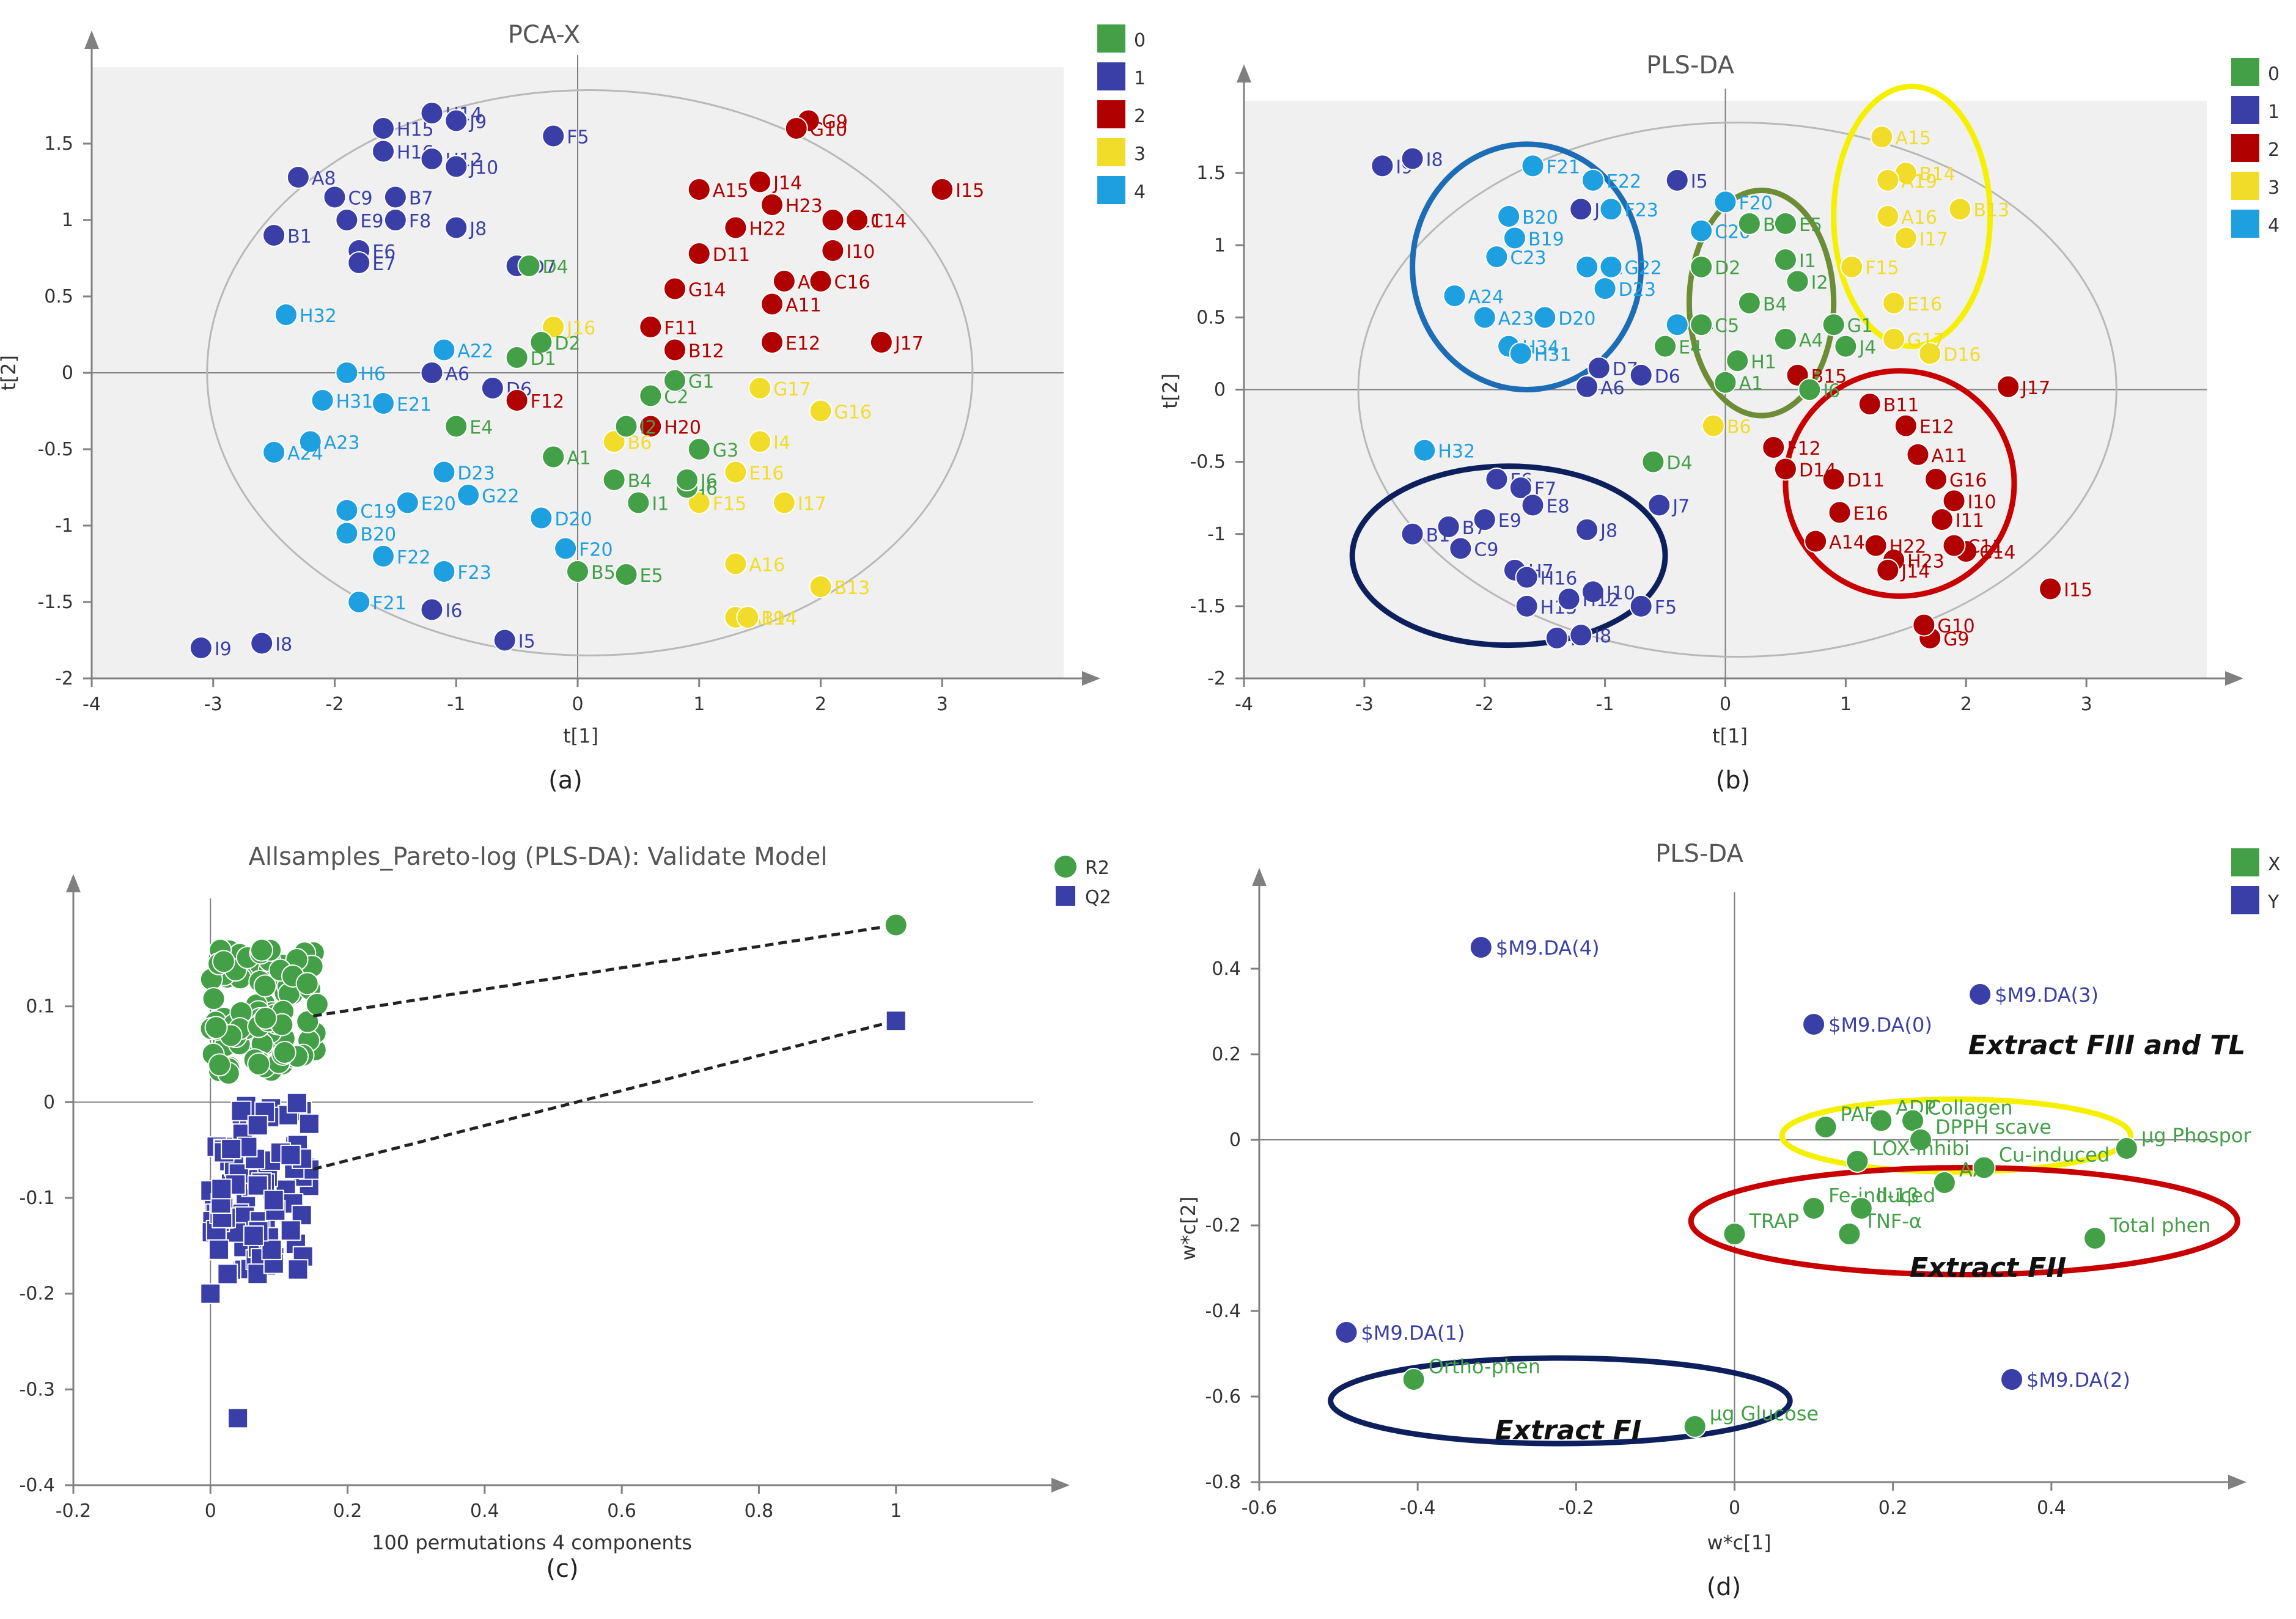  What do you see at coordinates (1528, 258) in the screenshot?
I see `point-label: C23` at bounding box center [1528, 258].